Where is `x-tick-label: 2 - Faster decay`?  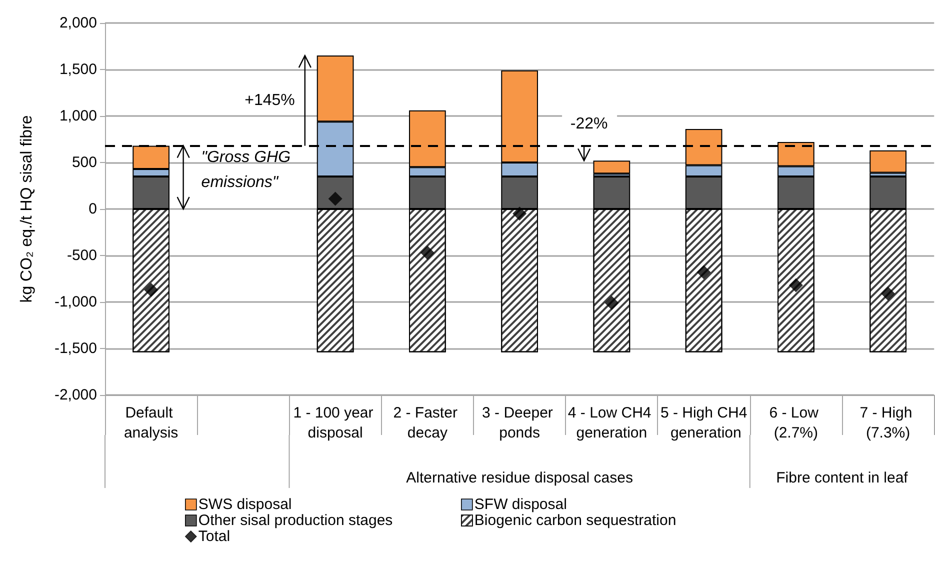 x-tick-label: 2 - Faster decay is located at coordinates (427, 423).